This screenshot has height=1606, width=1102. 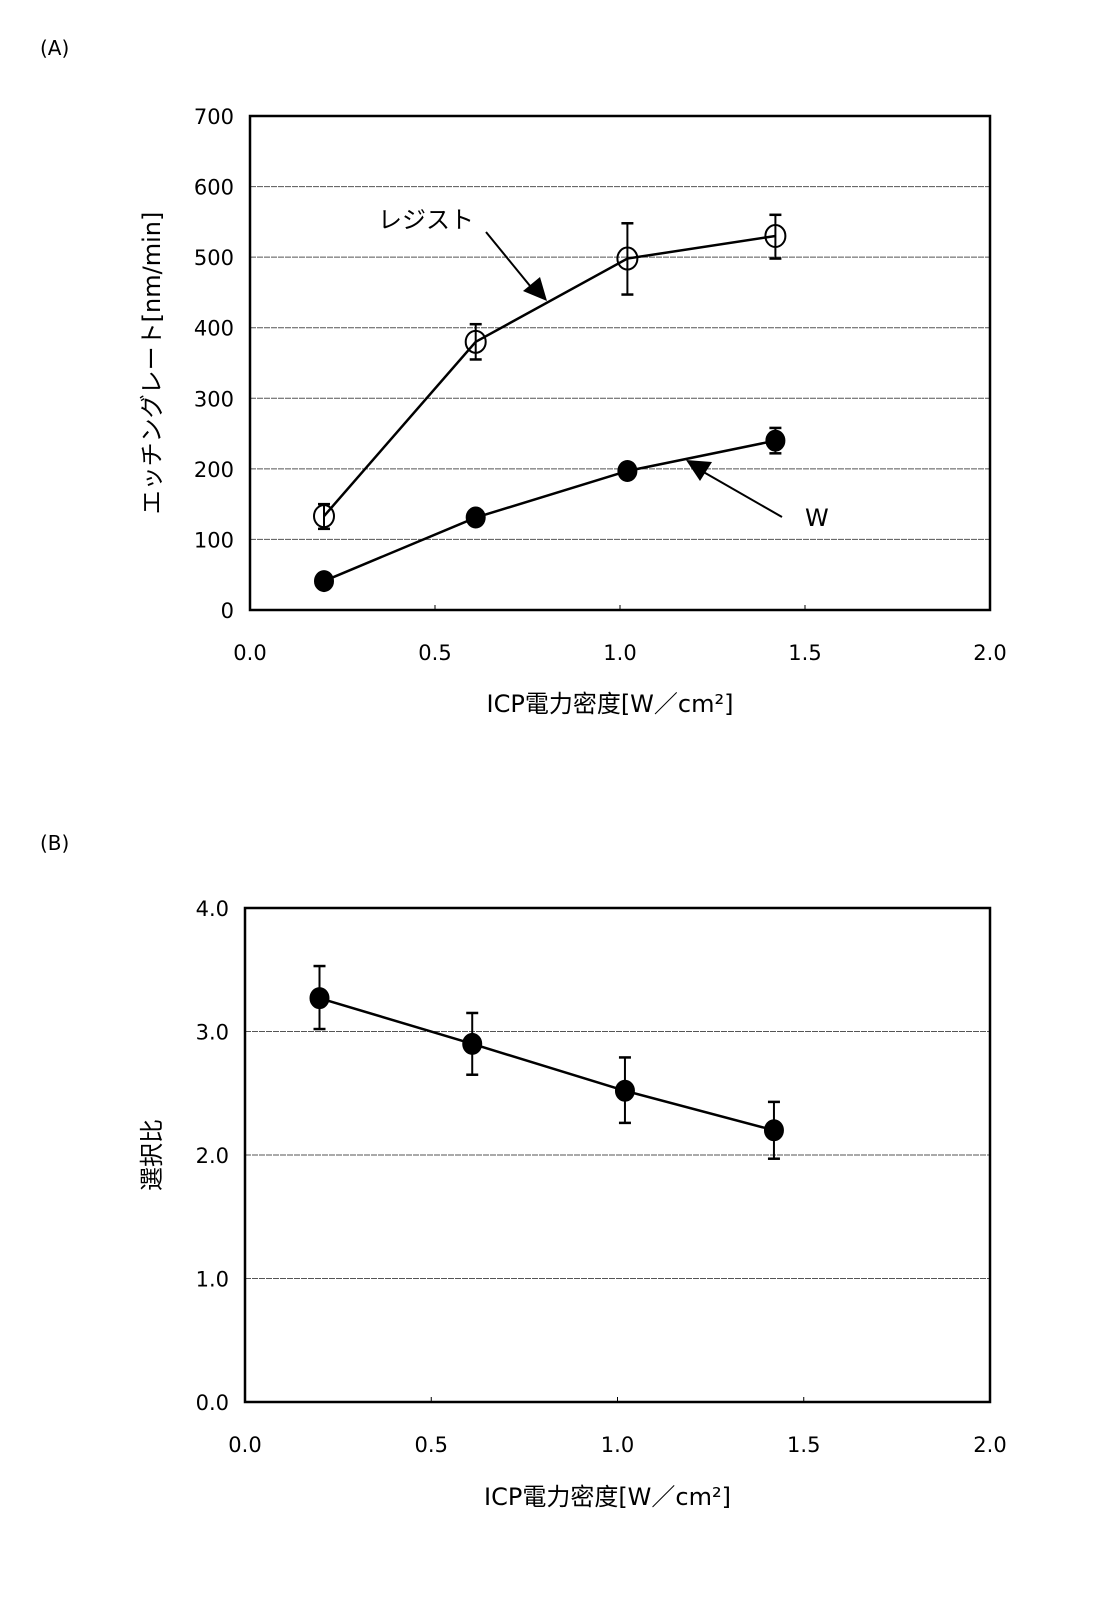 I want to click on y-tick-label: 400, so click(x=214, y=329).